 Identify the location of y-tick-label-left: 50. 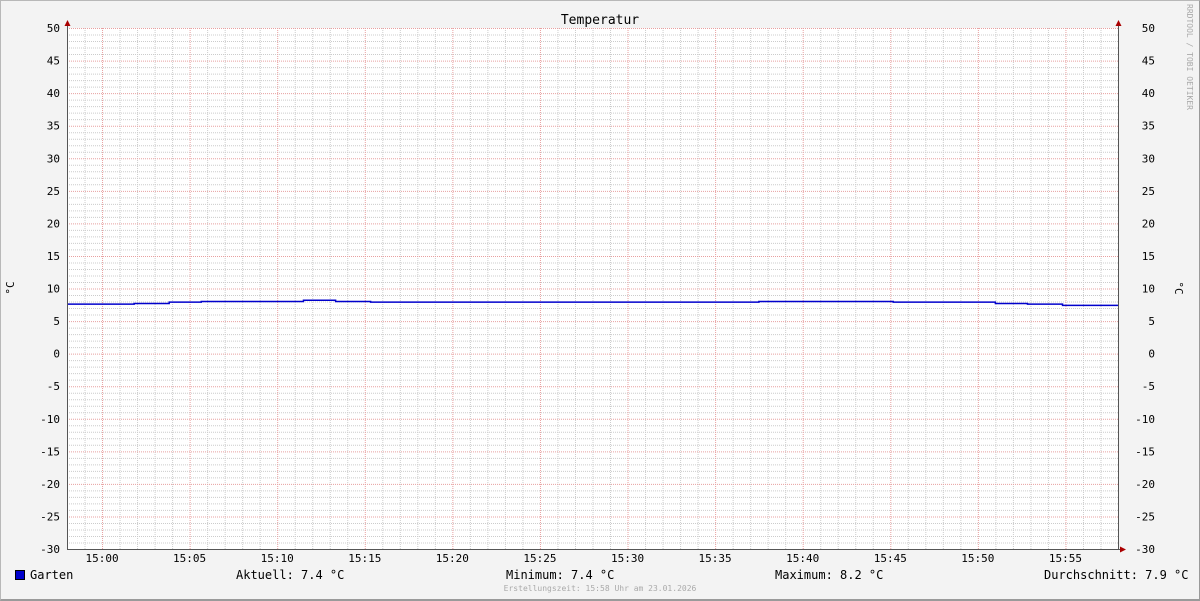
(53, 28).